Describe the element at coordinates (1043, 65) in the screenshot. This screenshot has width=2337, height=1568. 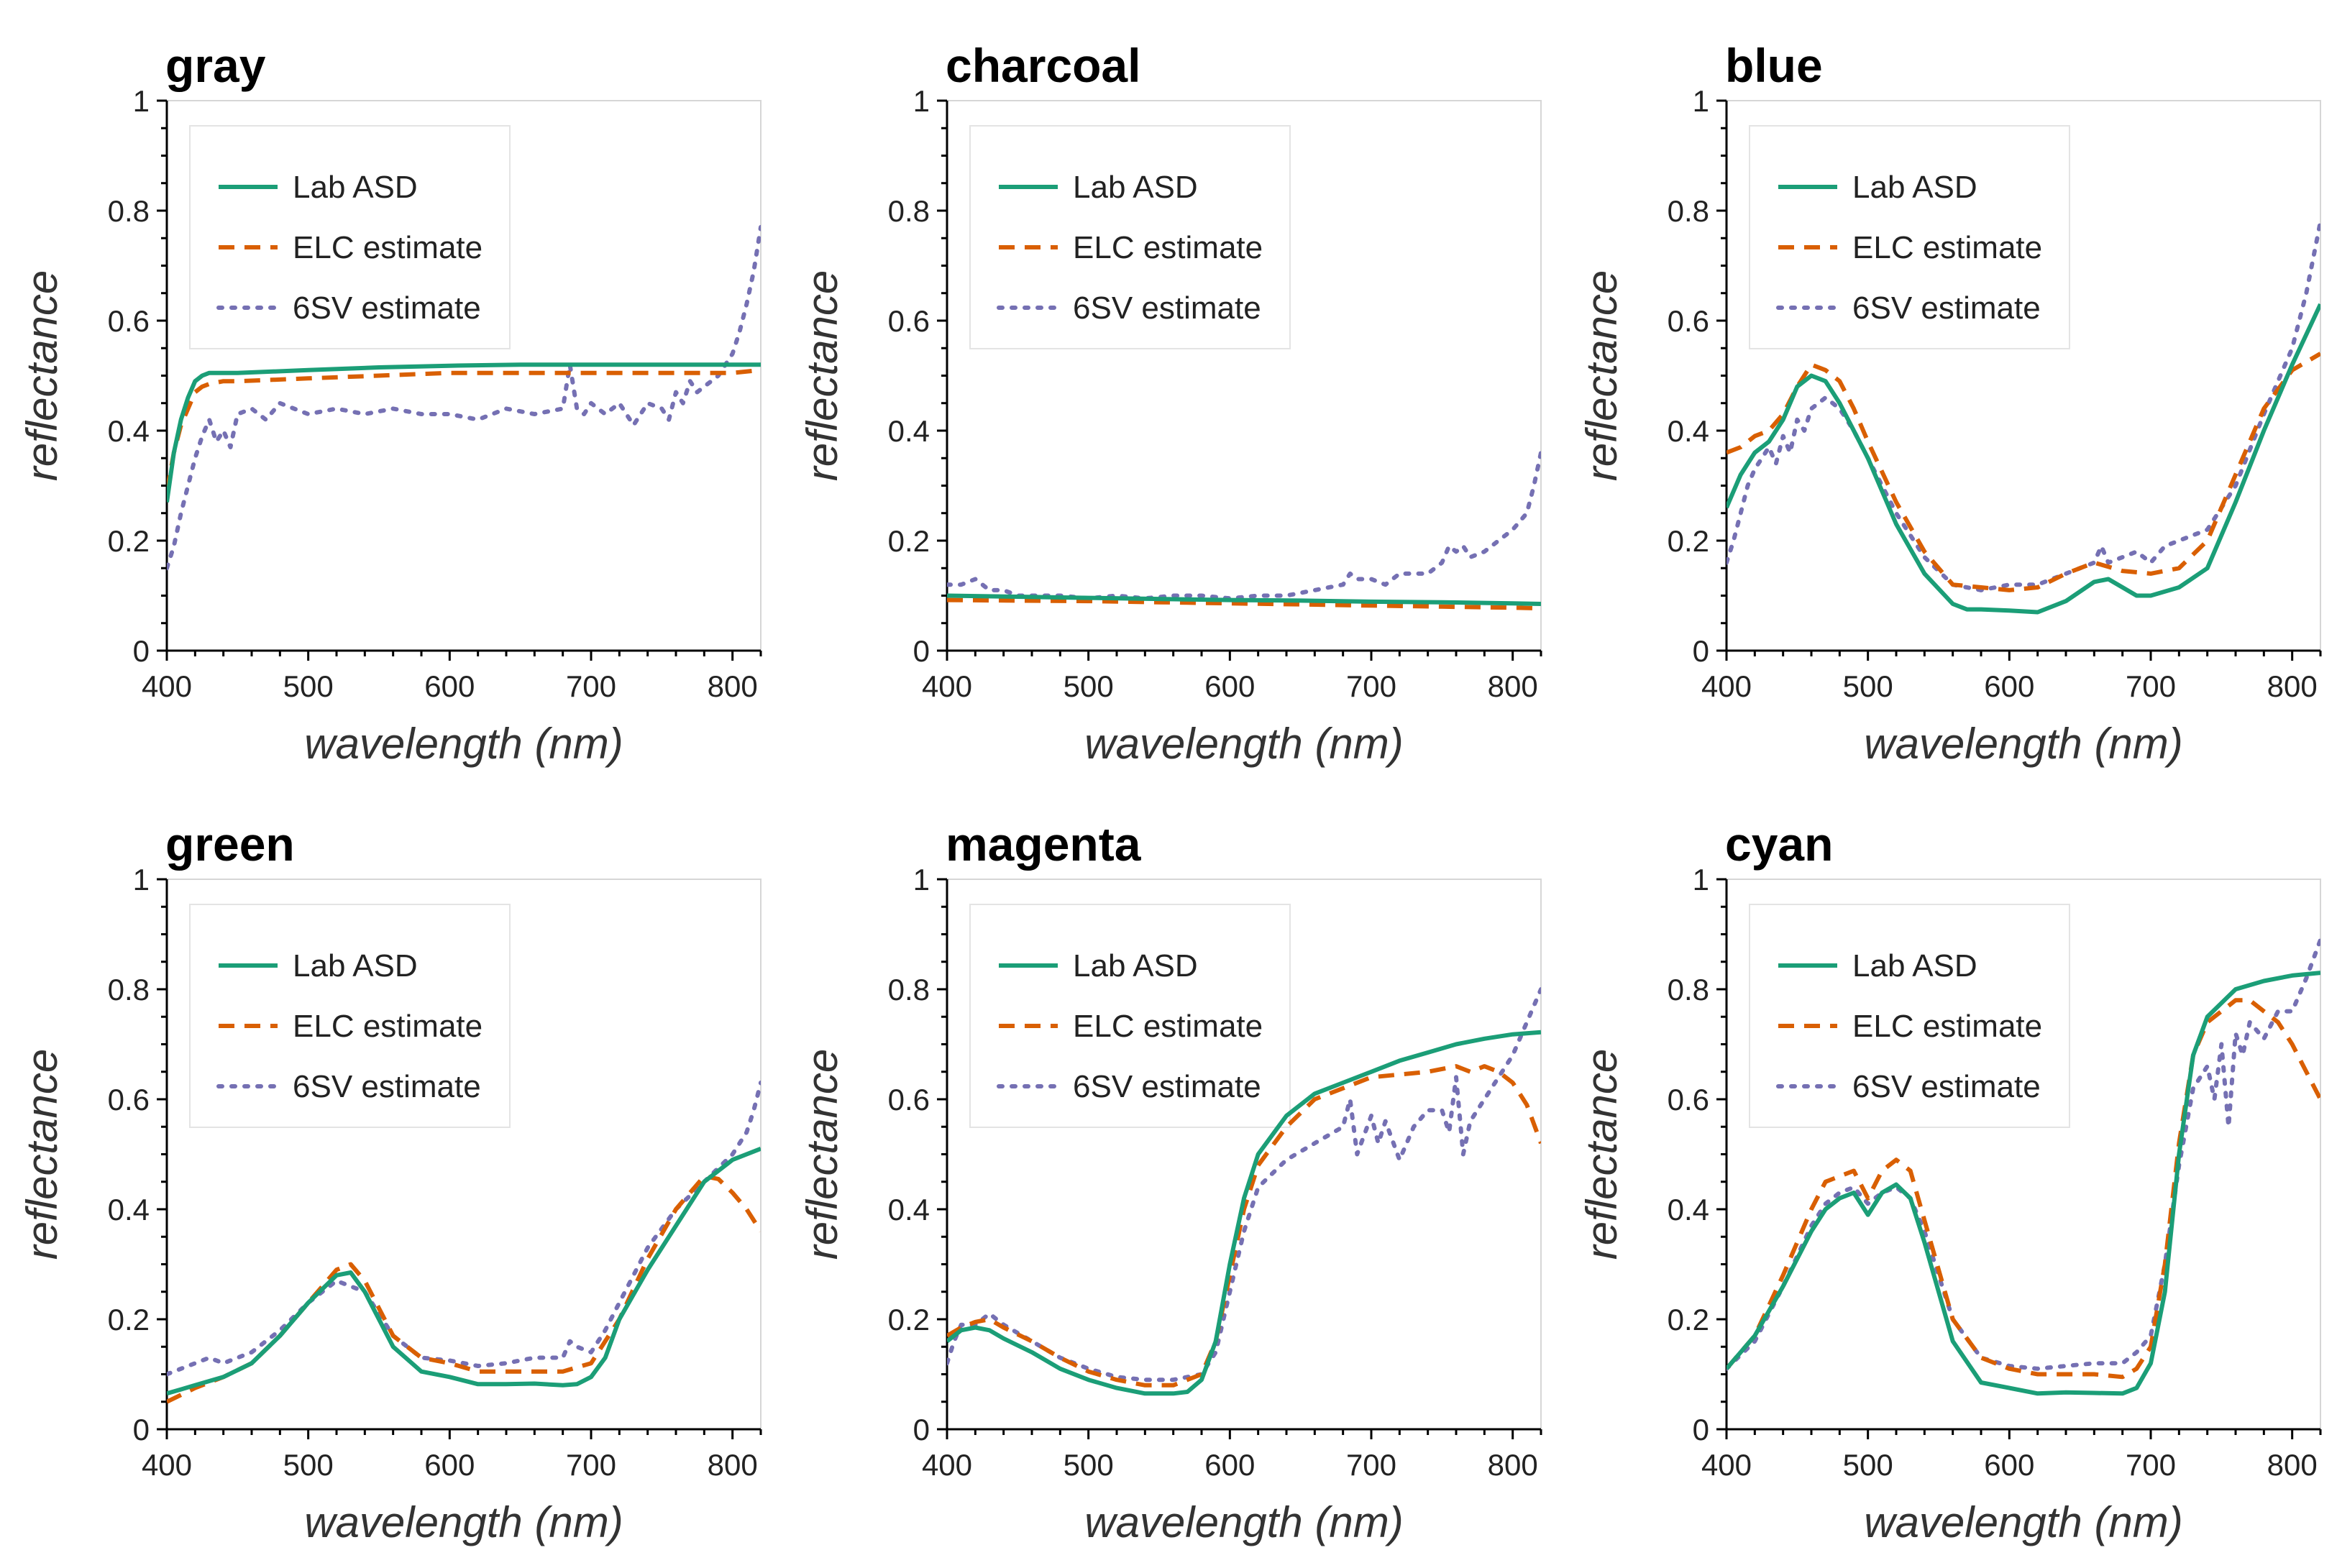
I see `panel-title: charcoal` at that location.